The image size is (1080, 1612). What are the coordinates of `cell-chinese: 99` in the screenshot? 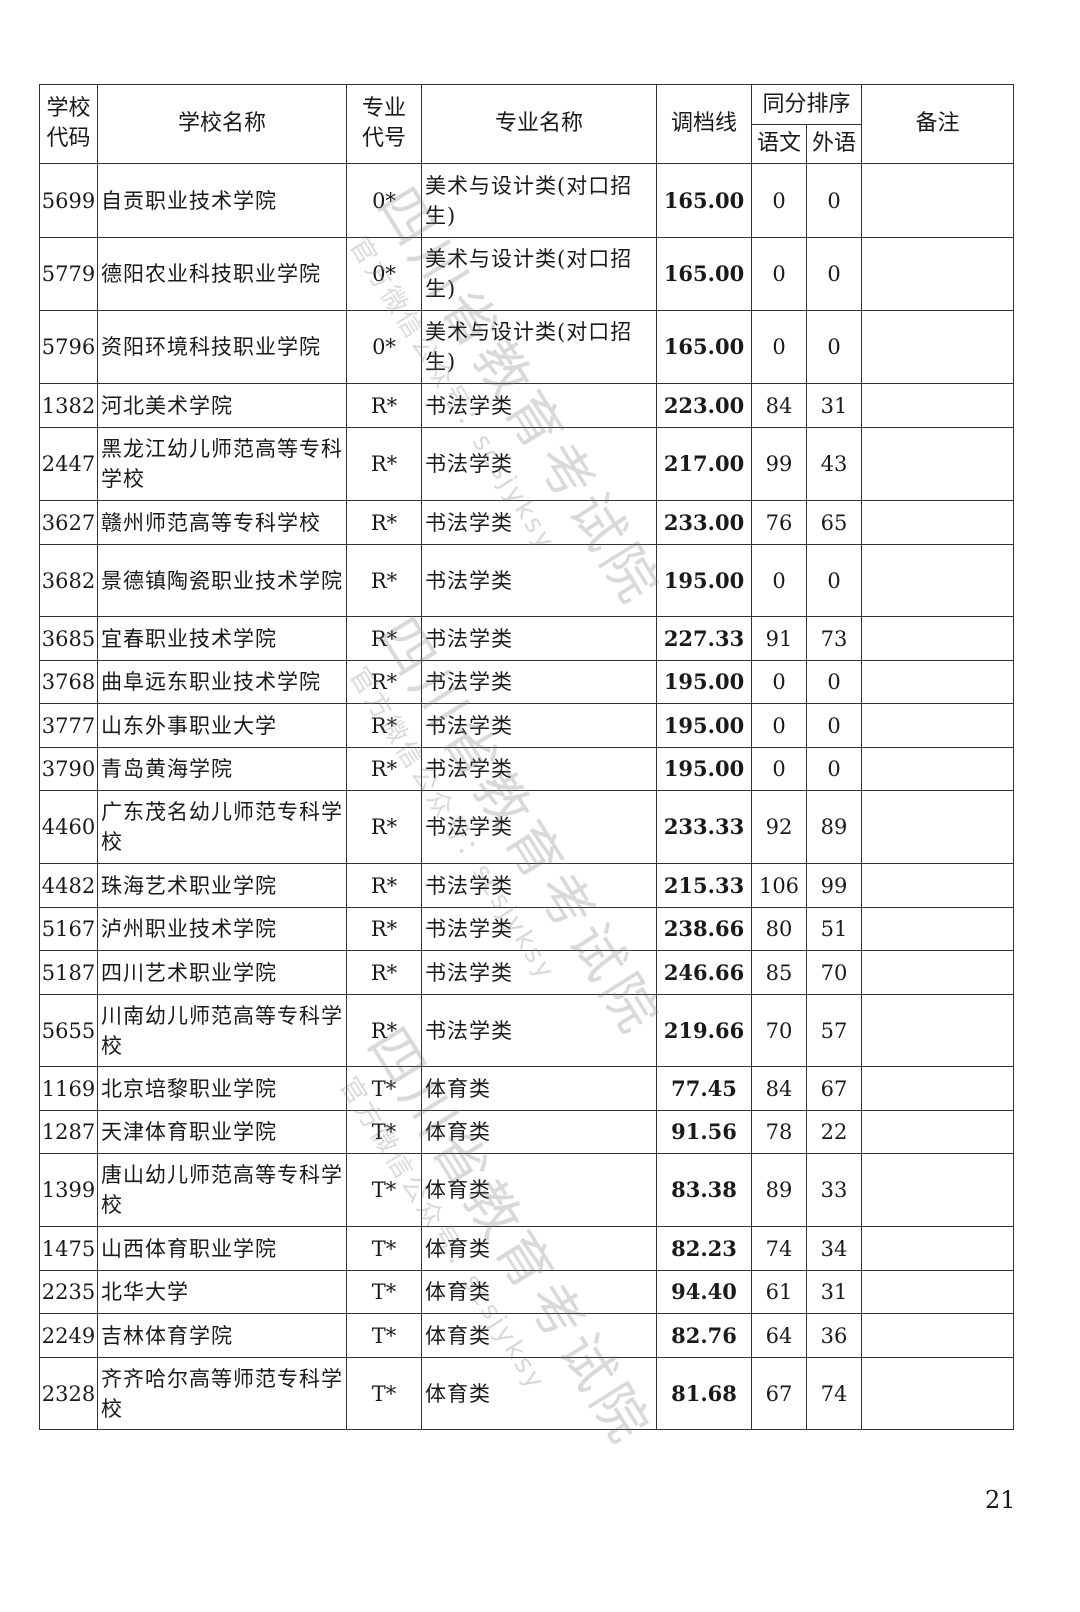 It's located at (779, 464).